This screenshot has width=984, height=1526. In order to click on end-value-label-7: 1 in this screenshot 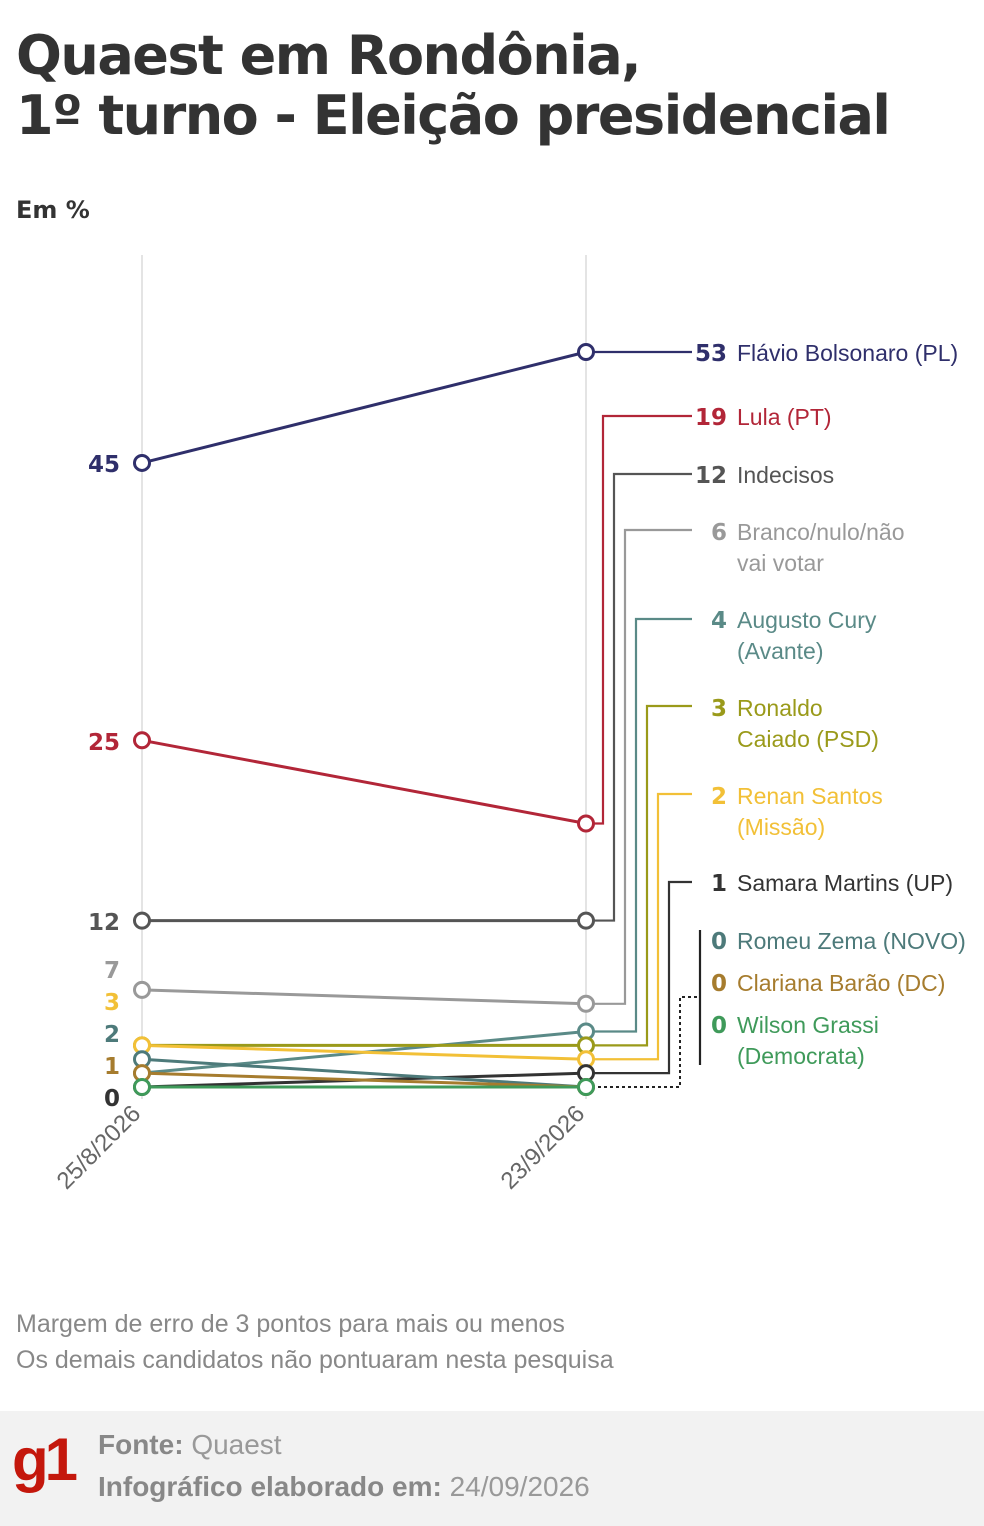, I will do `click(719, 884)`.